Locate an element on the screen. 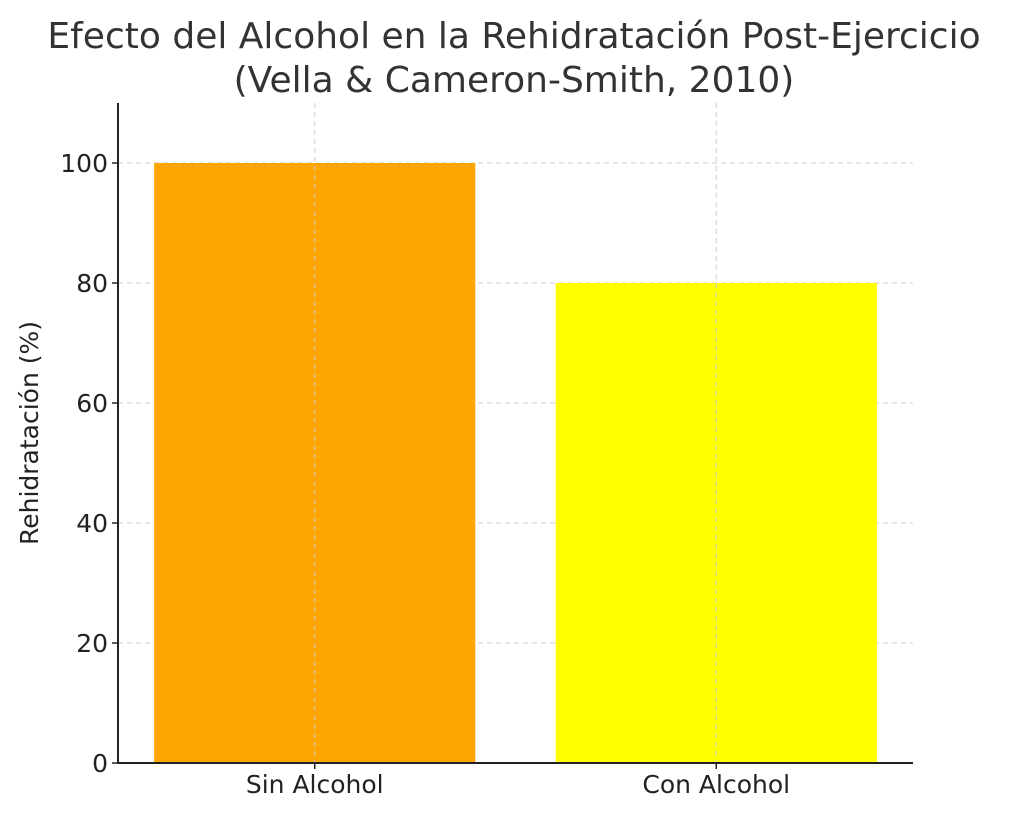 Image resolution: width=1024 pixels, height=816 pixels. chart-subtitle: (Vella & Cameron-Smith, 2010) is located at coordinates (514, 80).